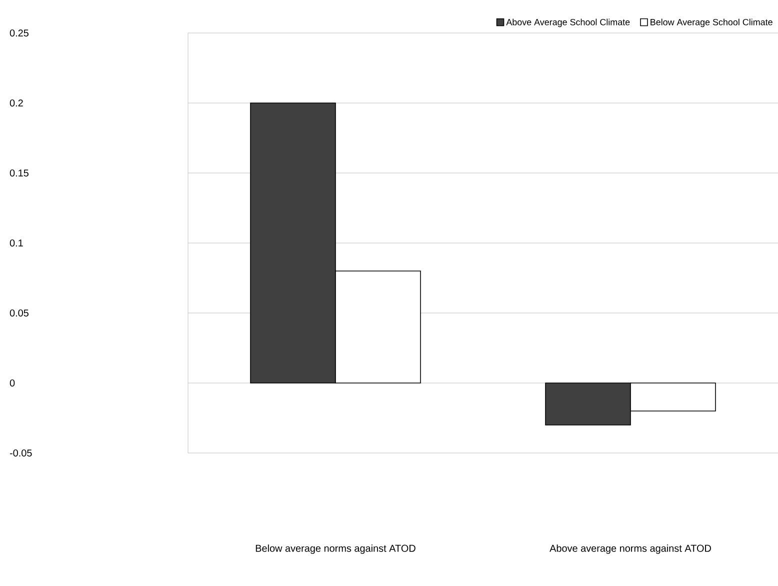  I want to click on y-tick-label: 0.25, so click(19, 33).